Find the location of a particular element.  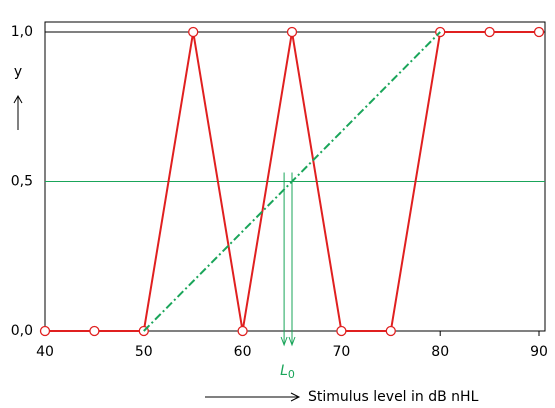

x-axis-label: Stimulus level in dB nHL is located at coordinates (393, 397).